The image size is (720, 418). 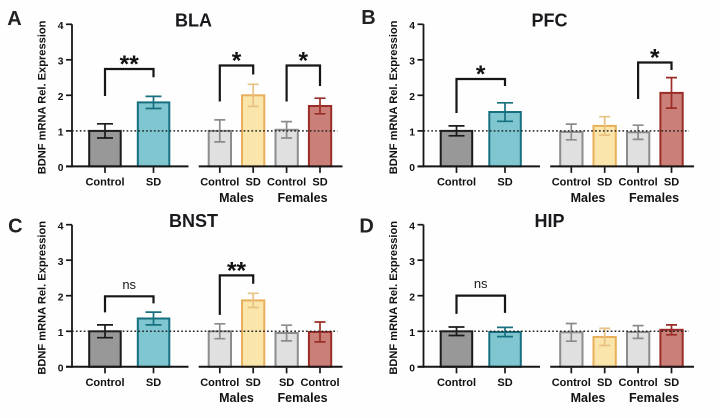 What do you see at coordinates (193, 21) in the screenshot?
I see `svg-text: BLA` at bounding box center [193, 21].